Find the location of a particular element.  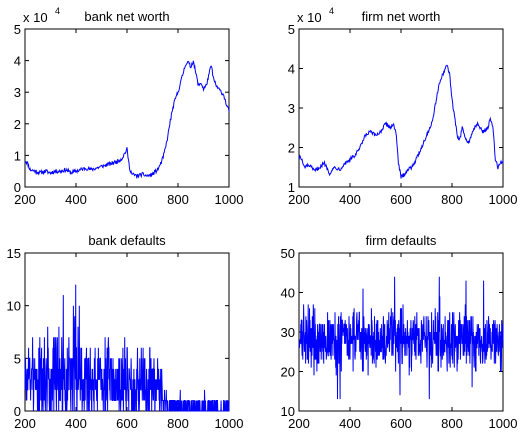

firm-defaults-y-tick-label: 10 is located at coordinates (288, 411).